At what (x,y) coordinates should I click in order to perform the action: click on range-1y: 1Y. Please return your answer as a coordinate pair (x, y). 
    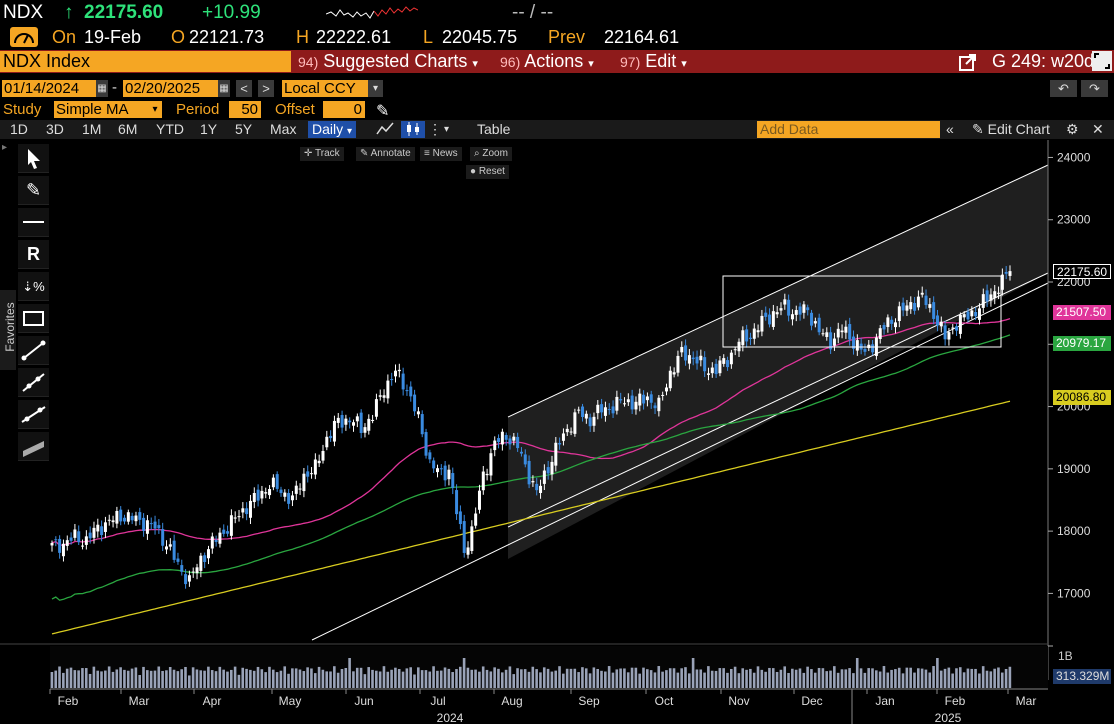
    Looking at the image, I should click on (209, 129).